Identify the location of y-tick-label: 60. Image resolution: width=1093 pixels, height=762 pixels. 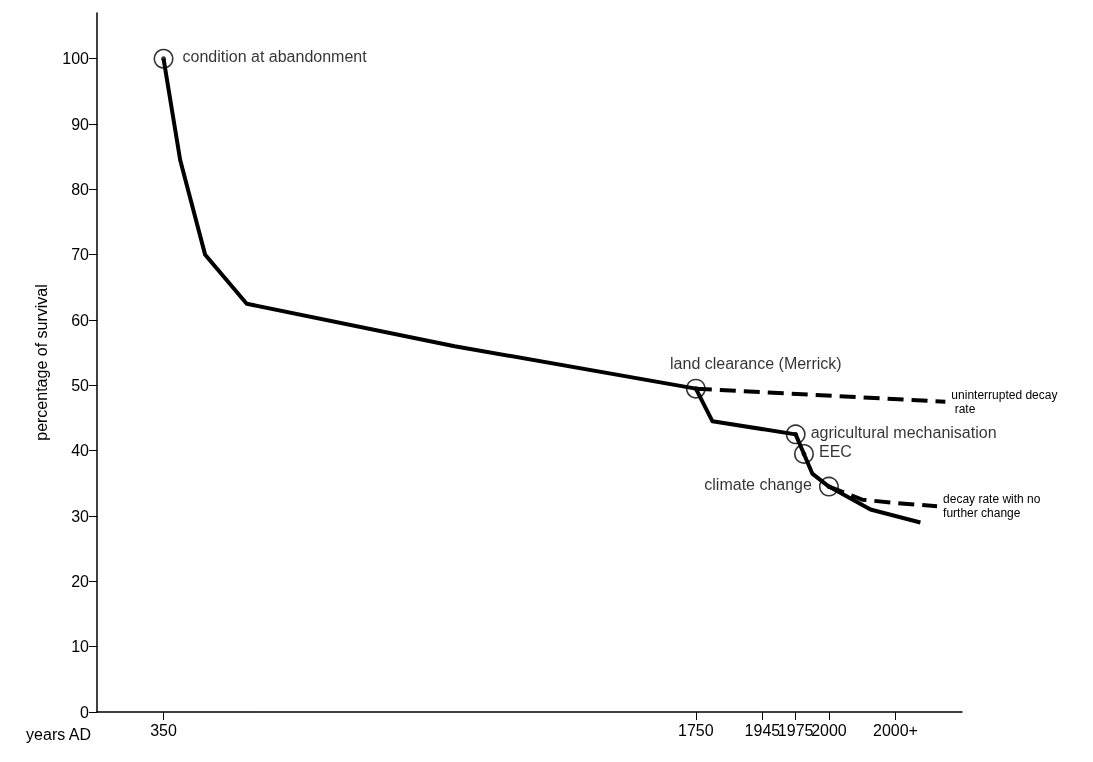
(80, 320).